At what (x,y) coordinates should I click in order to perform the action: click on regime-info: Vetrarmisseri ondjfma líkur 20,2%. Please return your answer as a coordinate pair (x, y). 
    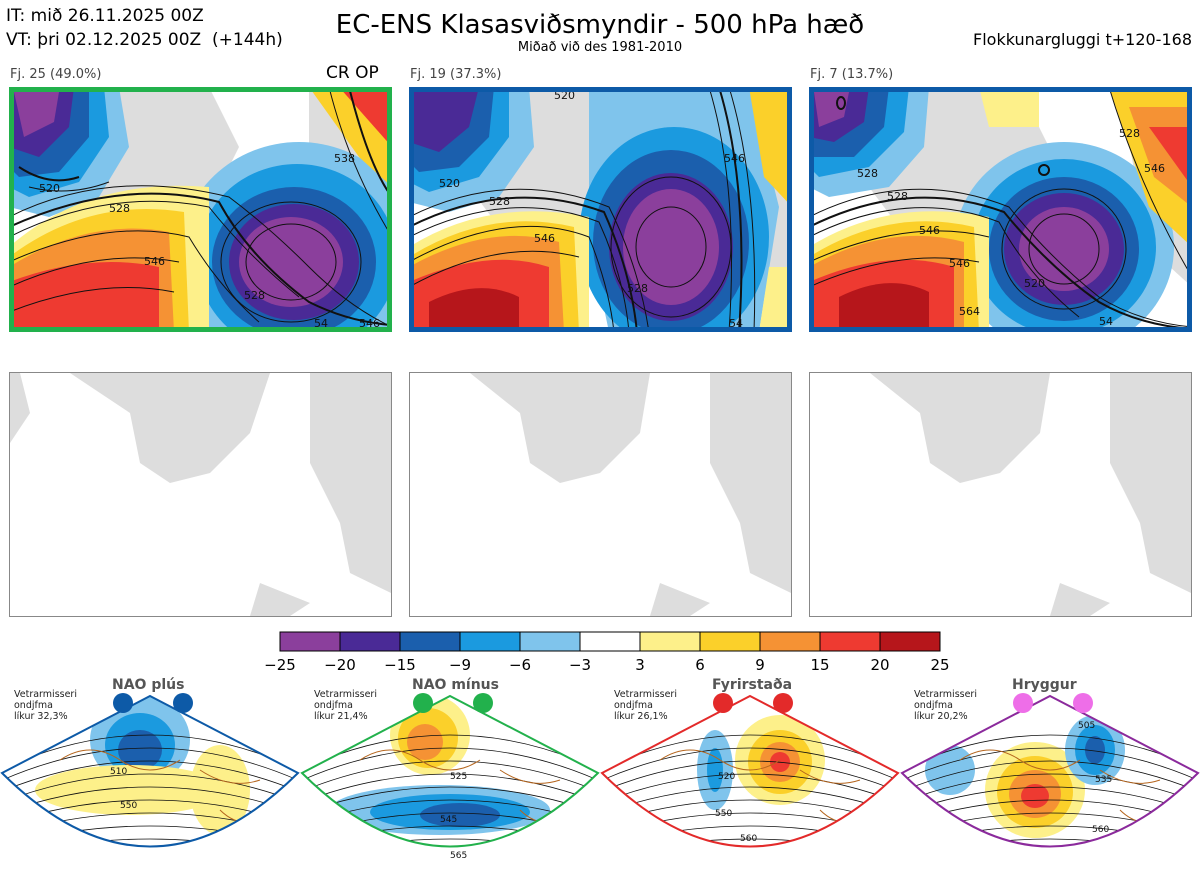
    Looking at the image, I should click on (945, 705).